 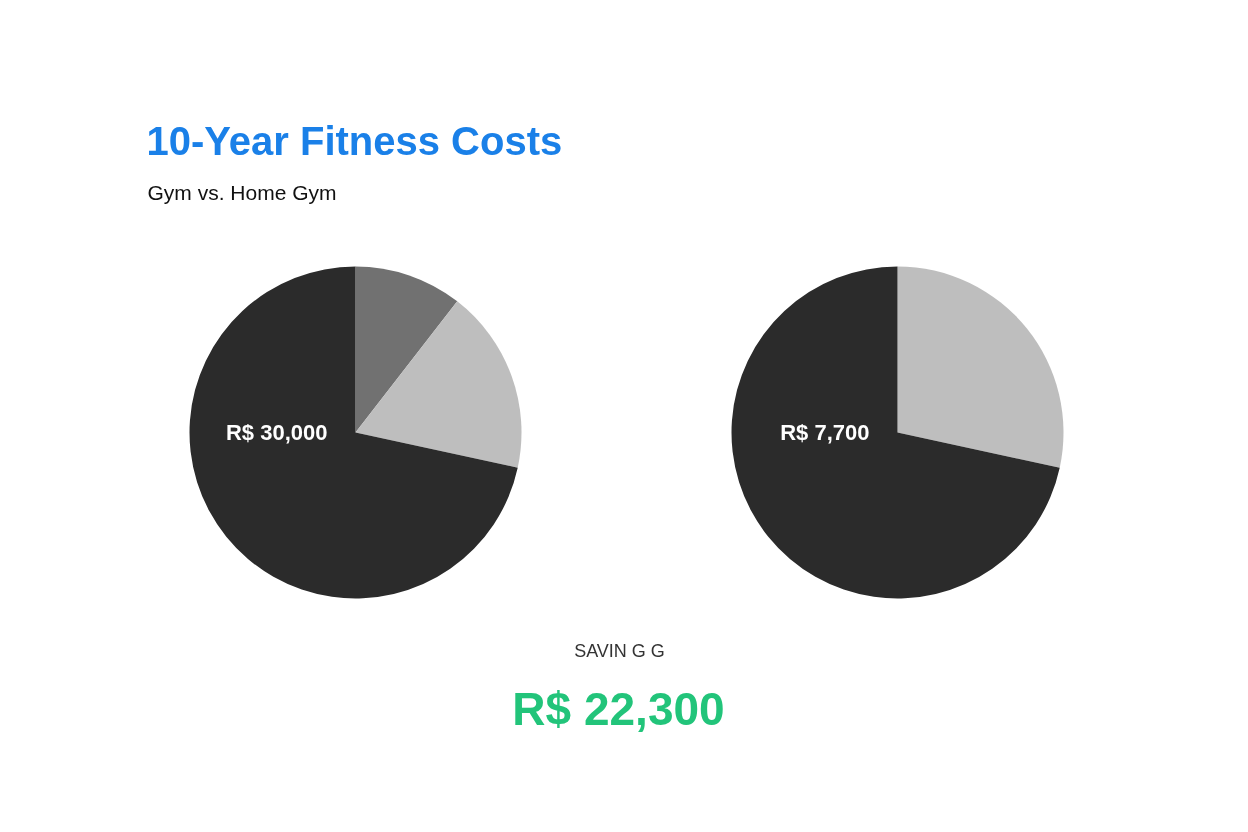 I want to click on chart-title: 10-Year Fitness Costs, so click(x=354, y=140).